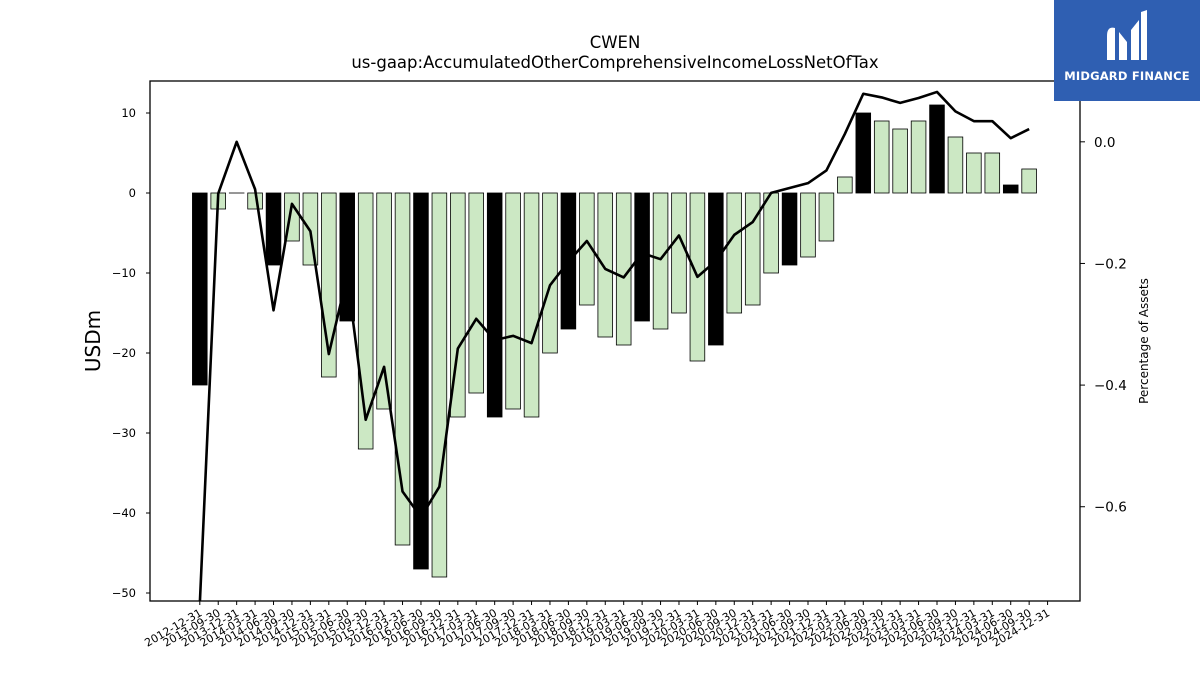 This screenshot has width=1200, height=675. Describe the element at coordinates (93, 341) in the screenshot. I see `y-axis-label: USDm` at that location.